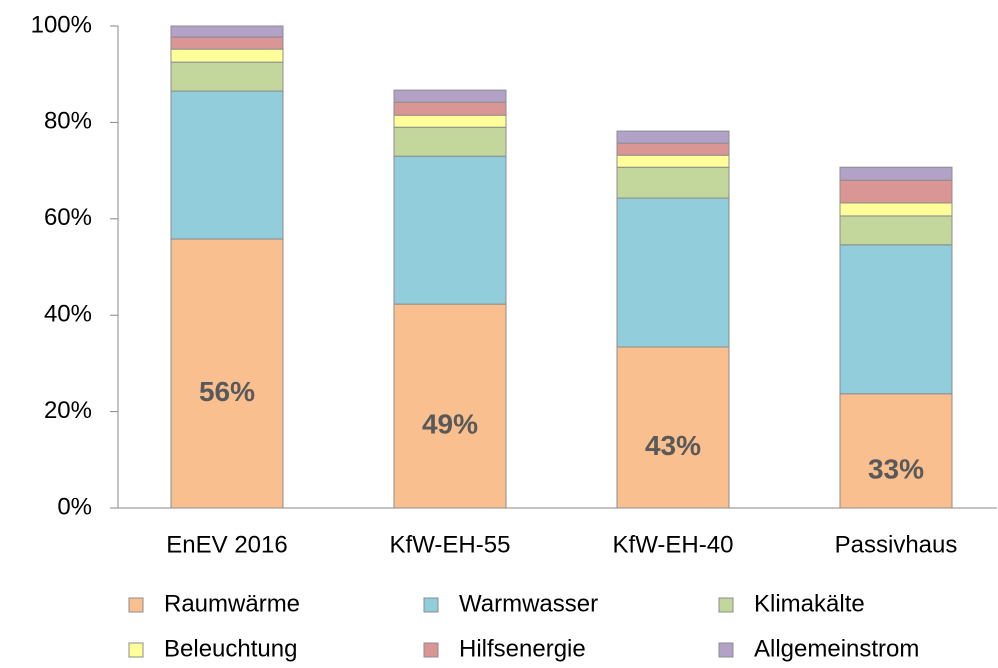  I want to click on annotation: 56%, so click(227, 391).